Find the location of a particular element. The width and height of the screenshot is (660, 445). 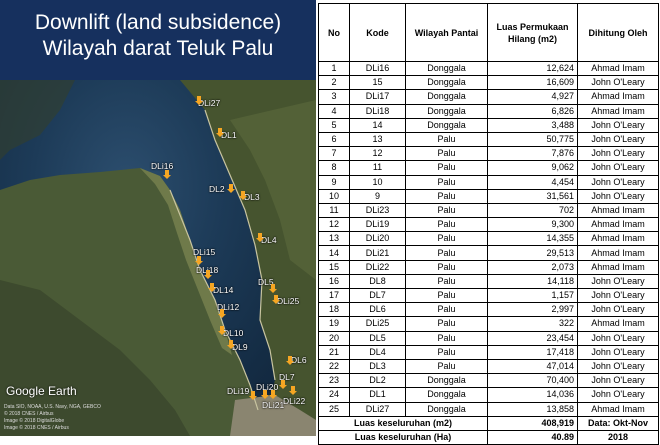

map-pin-arrow-dli22 is located at coordinates (293, 390).